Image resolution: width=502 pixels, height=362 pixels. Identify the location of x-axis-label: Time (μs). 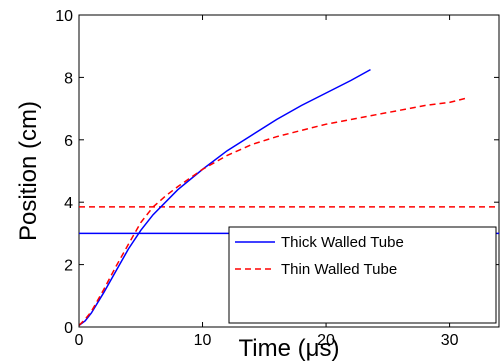
(289, 348).